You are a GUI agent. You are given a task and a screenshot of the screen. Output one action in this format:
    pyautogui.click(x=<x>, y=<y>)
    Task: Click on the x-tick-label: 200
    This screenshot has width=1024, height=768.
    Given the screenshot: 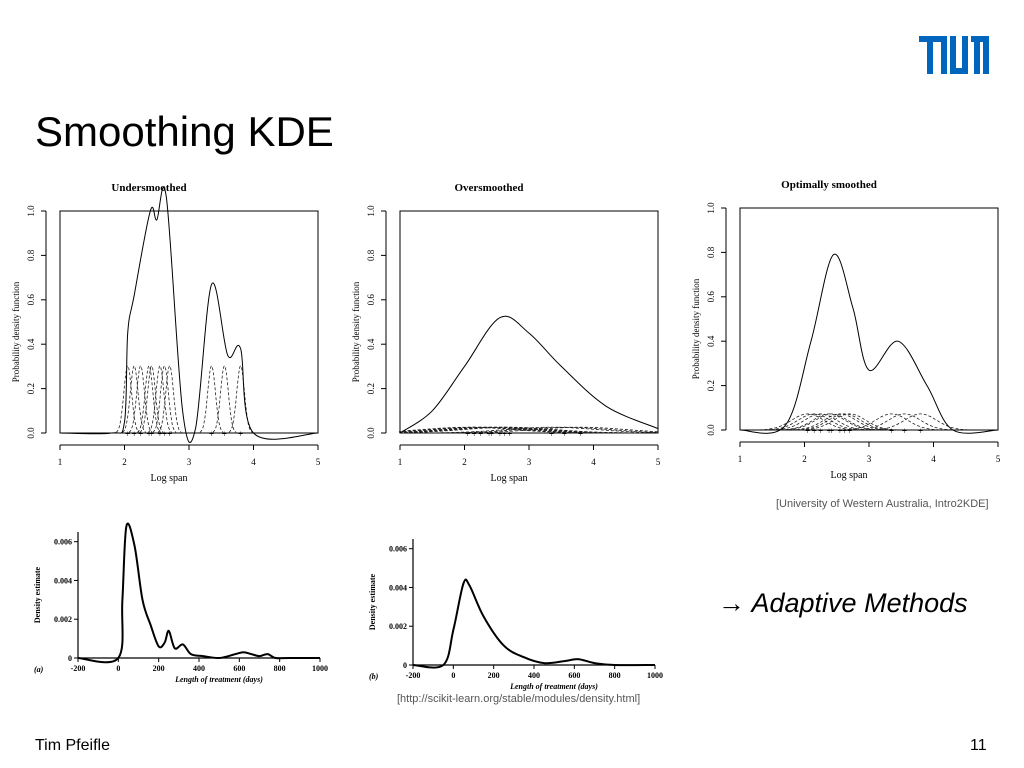 What is the action you would take?
    pyautogui.click(x=494, y=675)
    